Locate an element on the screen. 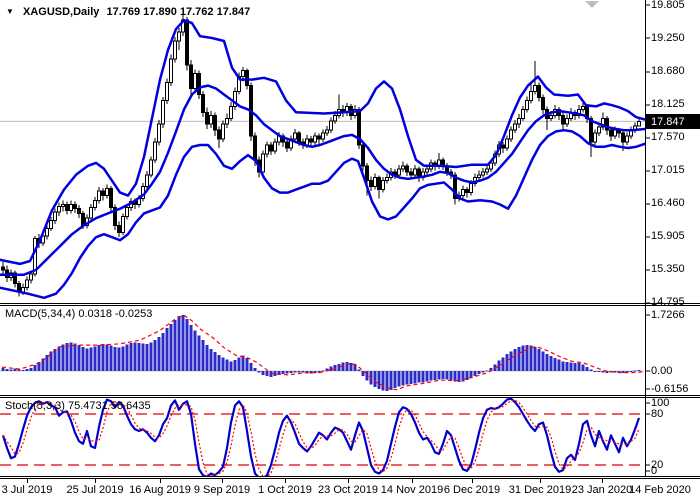 The height and width of the screenshot is (500, 700). date-axis-label: 31 Dec 2019 is located at coordinates (540, 490).